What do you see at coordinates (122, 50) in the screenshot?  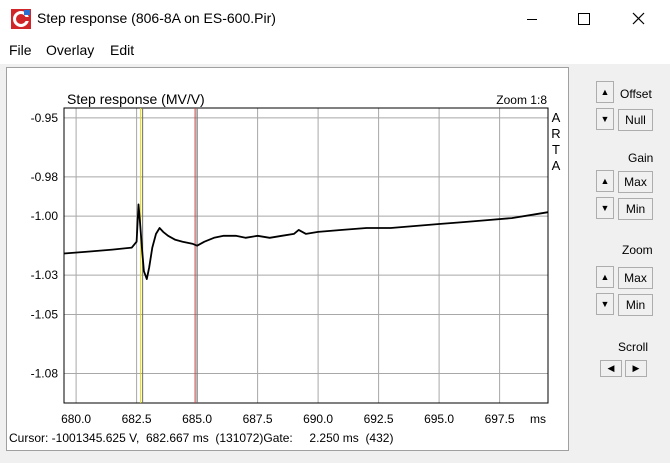 I see `menu-edit: Edit` at bounding box center [122, 50].